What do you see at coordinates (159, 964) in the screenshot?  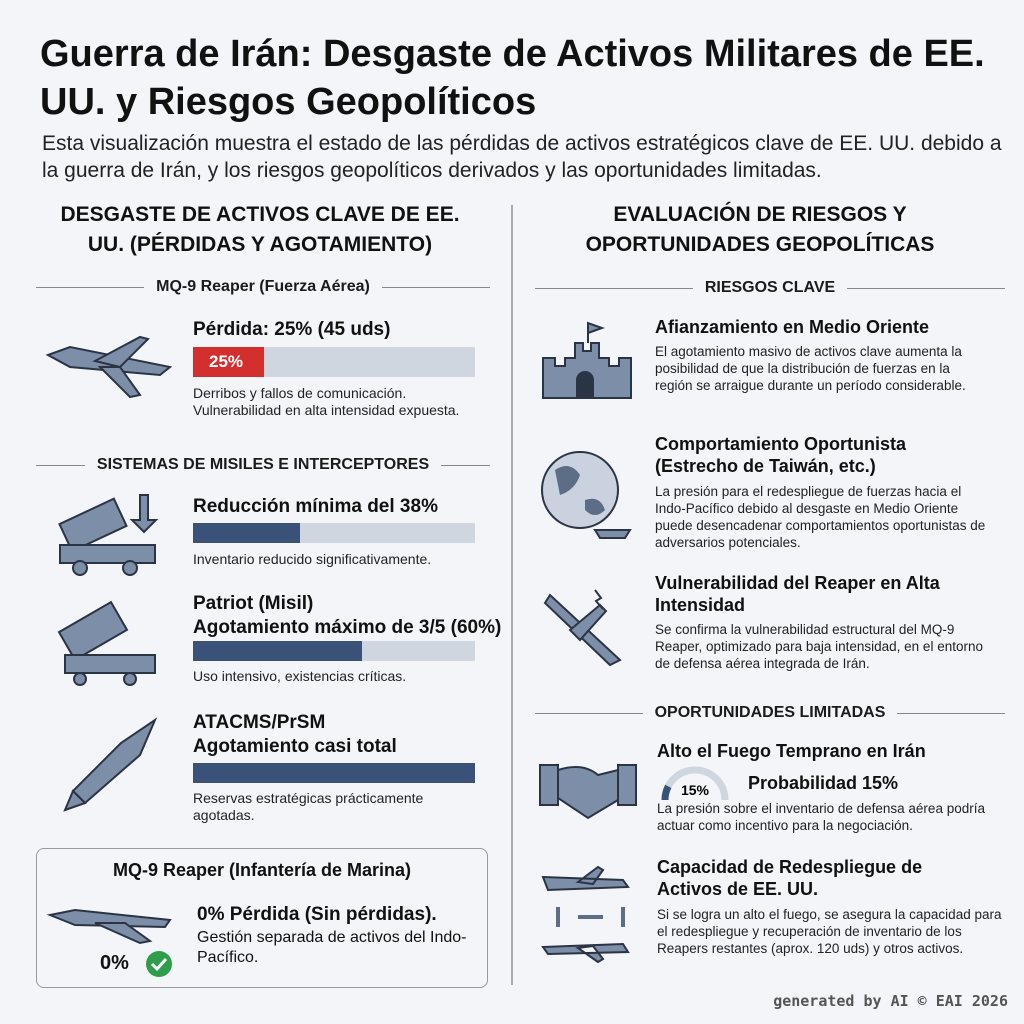 I see `check-icon` at bounding box center [159, 964].